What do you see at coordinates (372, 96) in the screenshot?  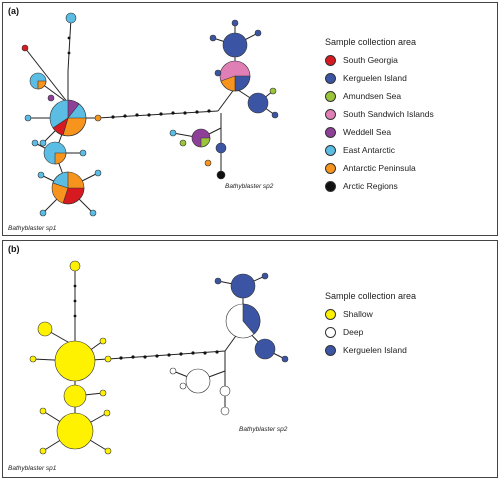 I see `legend-label: Amundsen Sea` at bounding box center [372, 96].